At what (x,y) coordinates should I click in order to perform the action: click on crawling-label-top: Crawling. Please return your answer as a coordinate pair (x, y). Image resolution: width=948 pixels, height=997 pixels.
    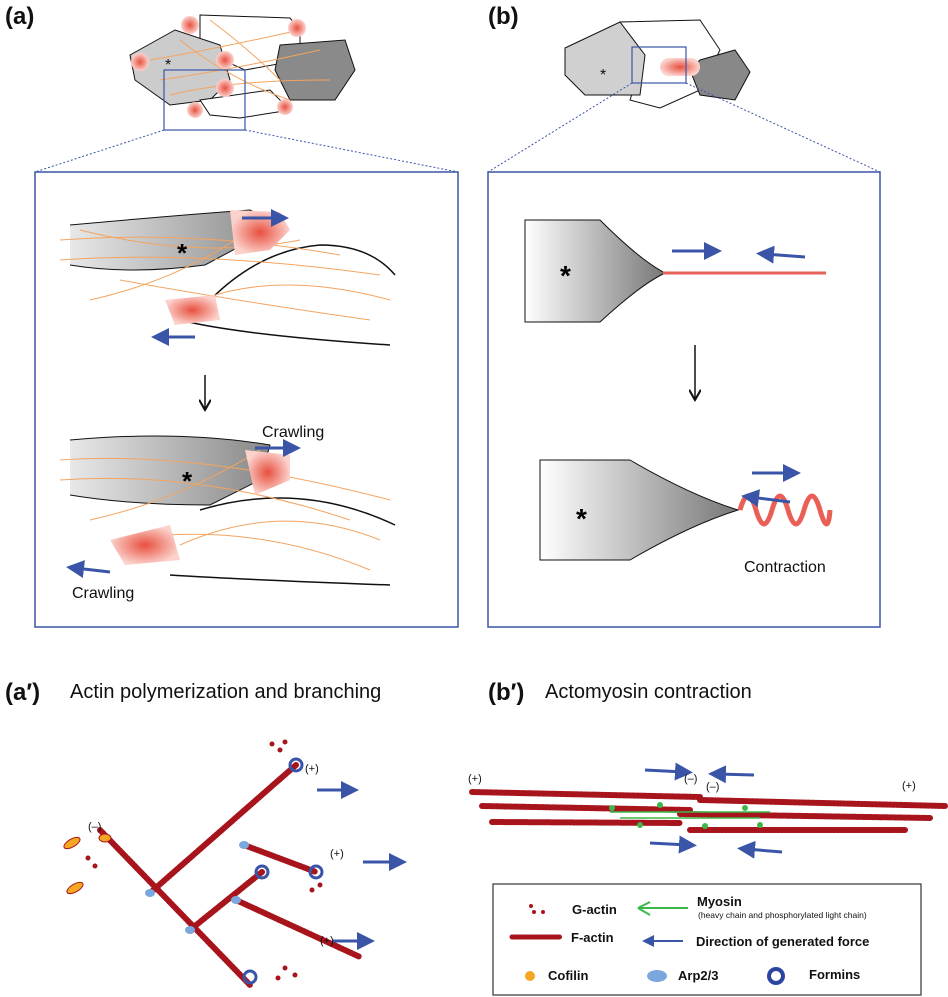
    Looking at the image, I should click on (293, 432).